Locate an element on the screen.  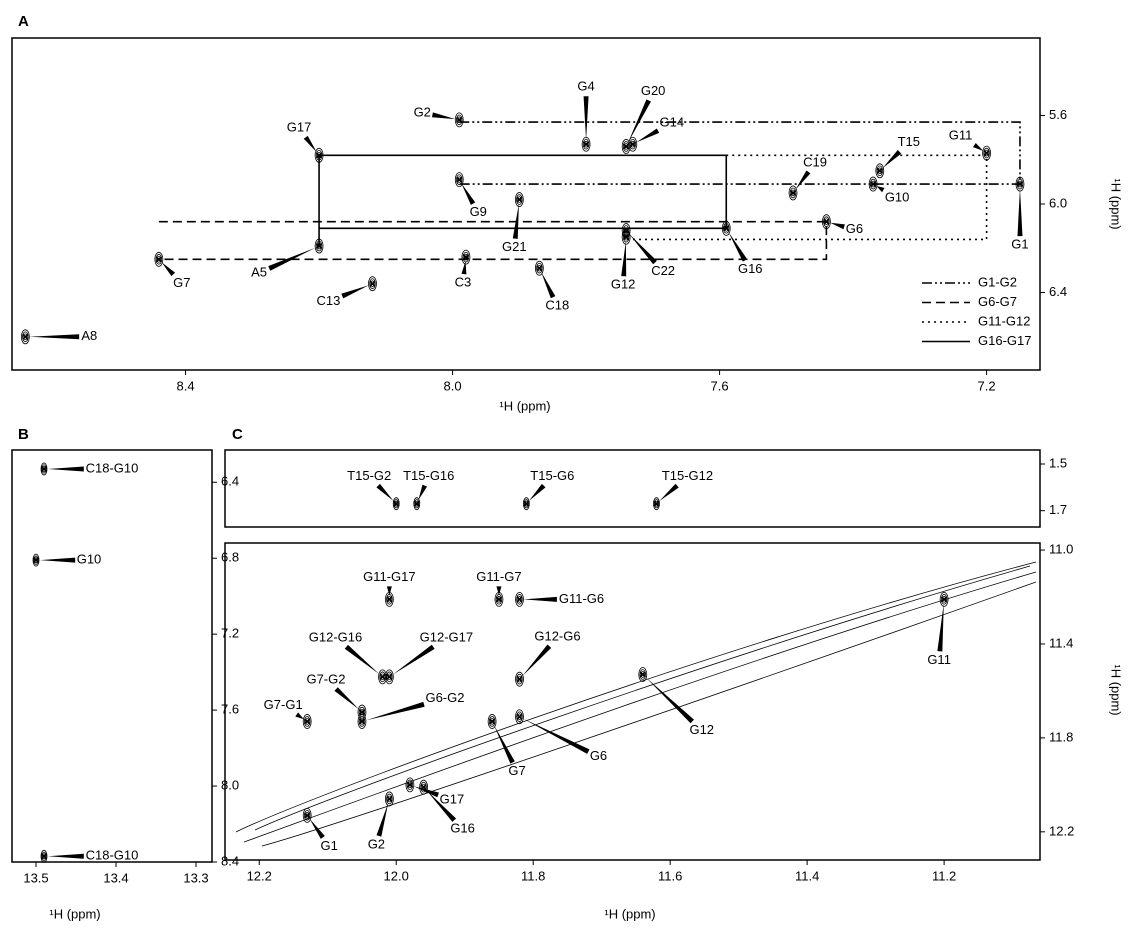
x-tick-label: 11.8 is located at coordinates (533, 875).